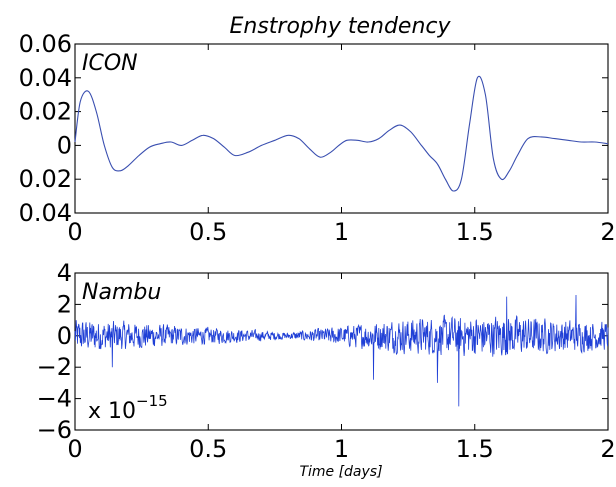 The height and width of the screenshot is (487, 616). Describe the element at coordinates (54, 399) in the screenshot. I see `nambu-y-tick-label: −4` at that location.